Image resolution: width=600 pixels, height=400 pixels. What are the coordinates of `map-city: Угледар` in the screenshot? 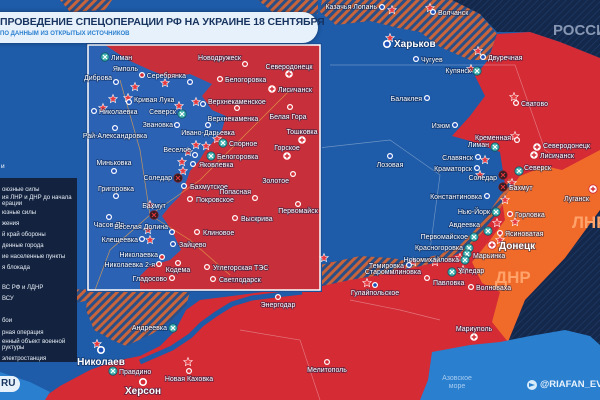 It's located at (466, 272).